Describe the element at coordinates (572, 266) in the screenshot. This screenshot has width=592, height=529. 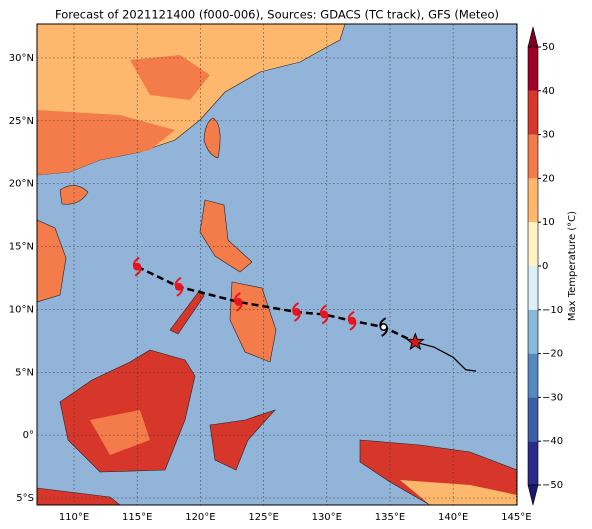
I see `colorbar-label: Max Temperature (°C)` at that location.